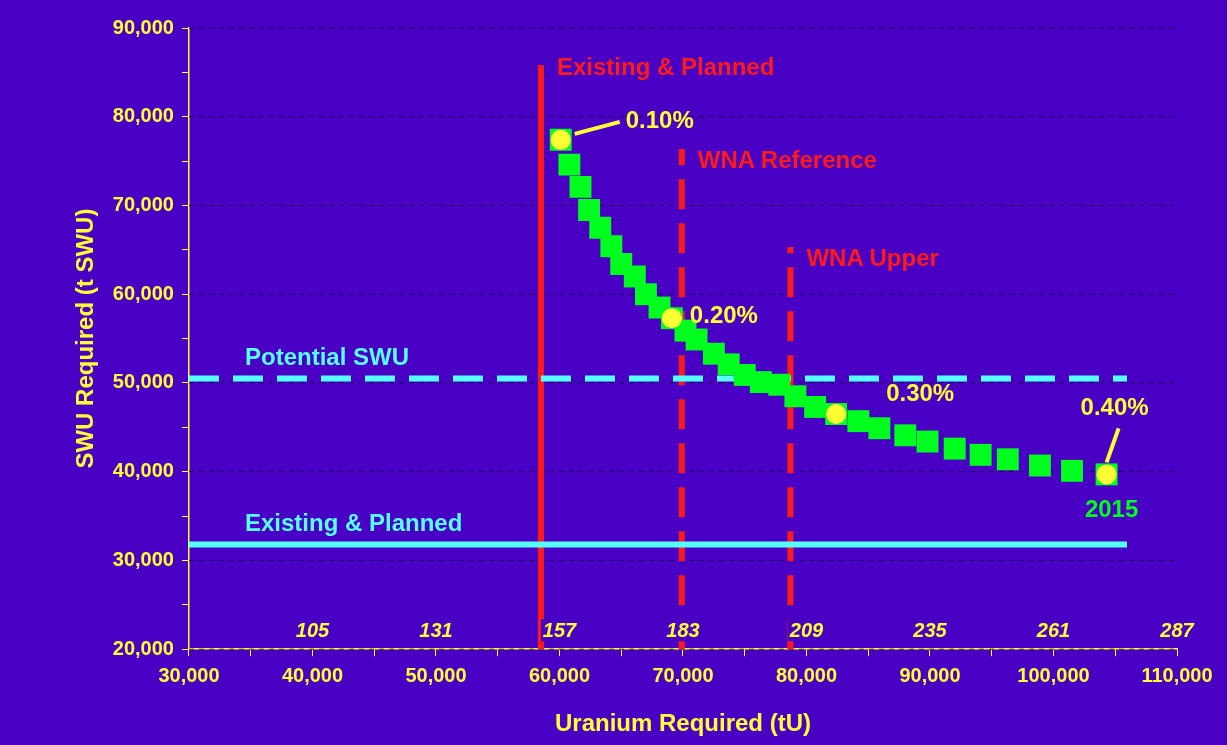 The height and width of the screenshot is (745, 1227). What do you see at coordinates (143, 470) in the screenshot?
I see `y-tick-label: 40,000` at bounding box center [143, 470].